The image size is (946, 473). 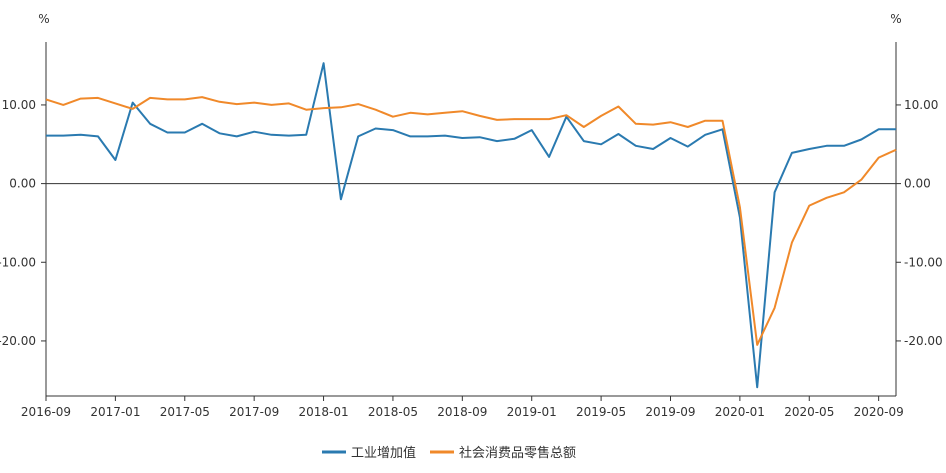 I want to click on legend-label-1: 工业增加值, so click(x=383, y=453).